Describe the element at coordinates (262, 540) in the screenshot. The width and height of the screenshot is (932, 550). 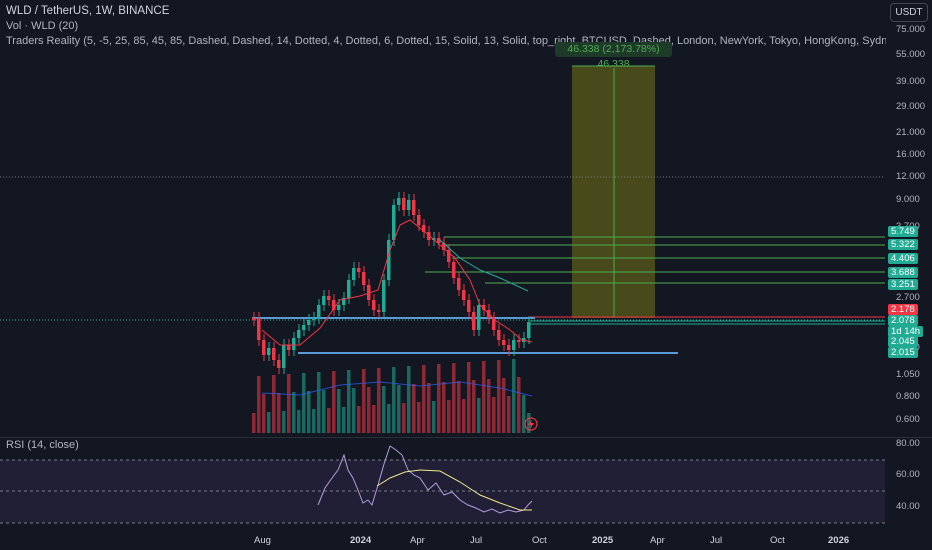
I see `time-axis-label: Aug` at that location.